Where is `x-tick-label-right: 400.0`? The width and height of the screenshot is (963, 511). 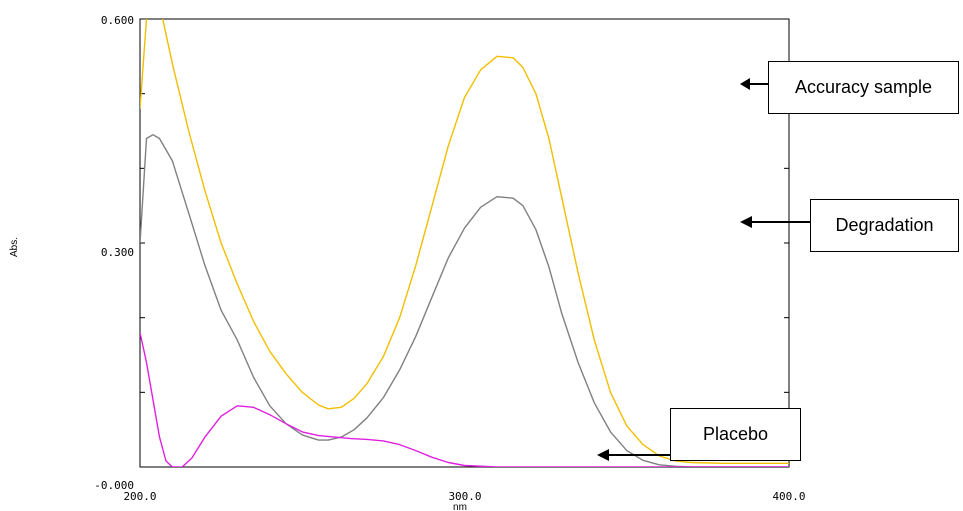 x-tick-label-right: 400.0 is located at coordinates (788, 496).